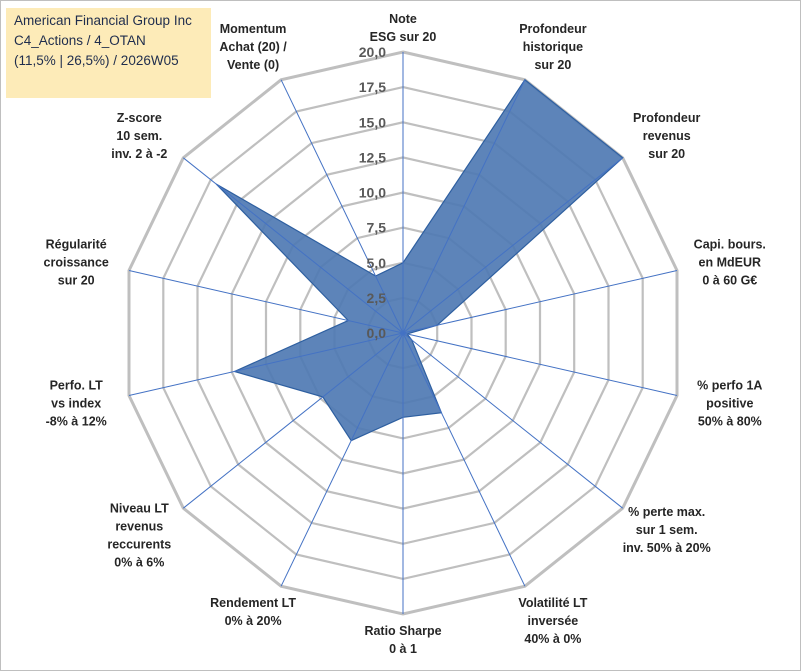 The height and width of the screenshot is (671, 801). I want to click on tick-label: 7,5, so click(377, 228).